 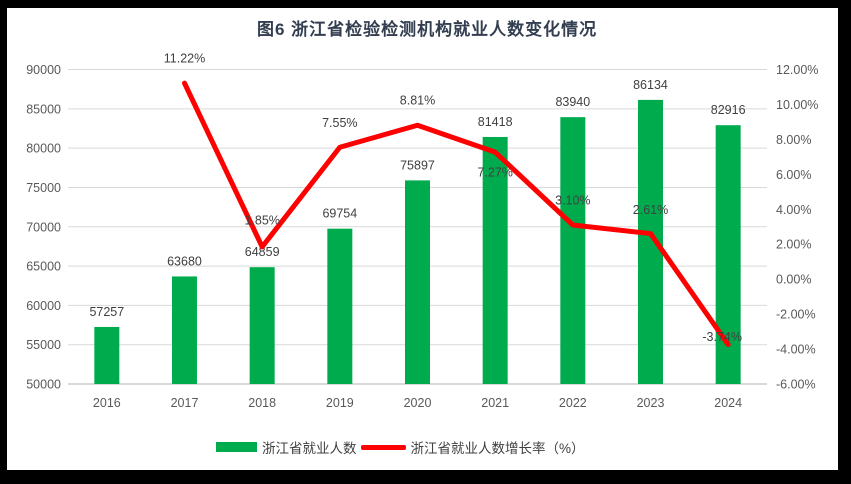 What do you see at coordinates (43, 345) in the screenshot?
I see `left-axis-tick: 55000` at bounding box center [43, 345].